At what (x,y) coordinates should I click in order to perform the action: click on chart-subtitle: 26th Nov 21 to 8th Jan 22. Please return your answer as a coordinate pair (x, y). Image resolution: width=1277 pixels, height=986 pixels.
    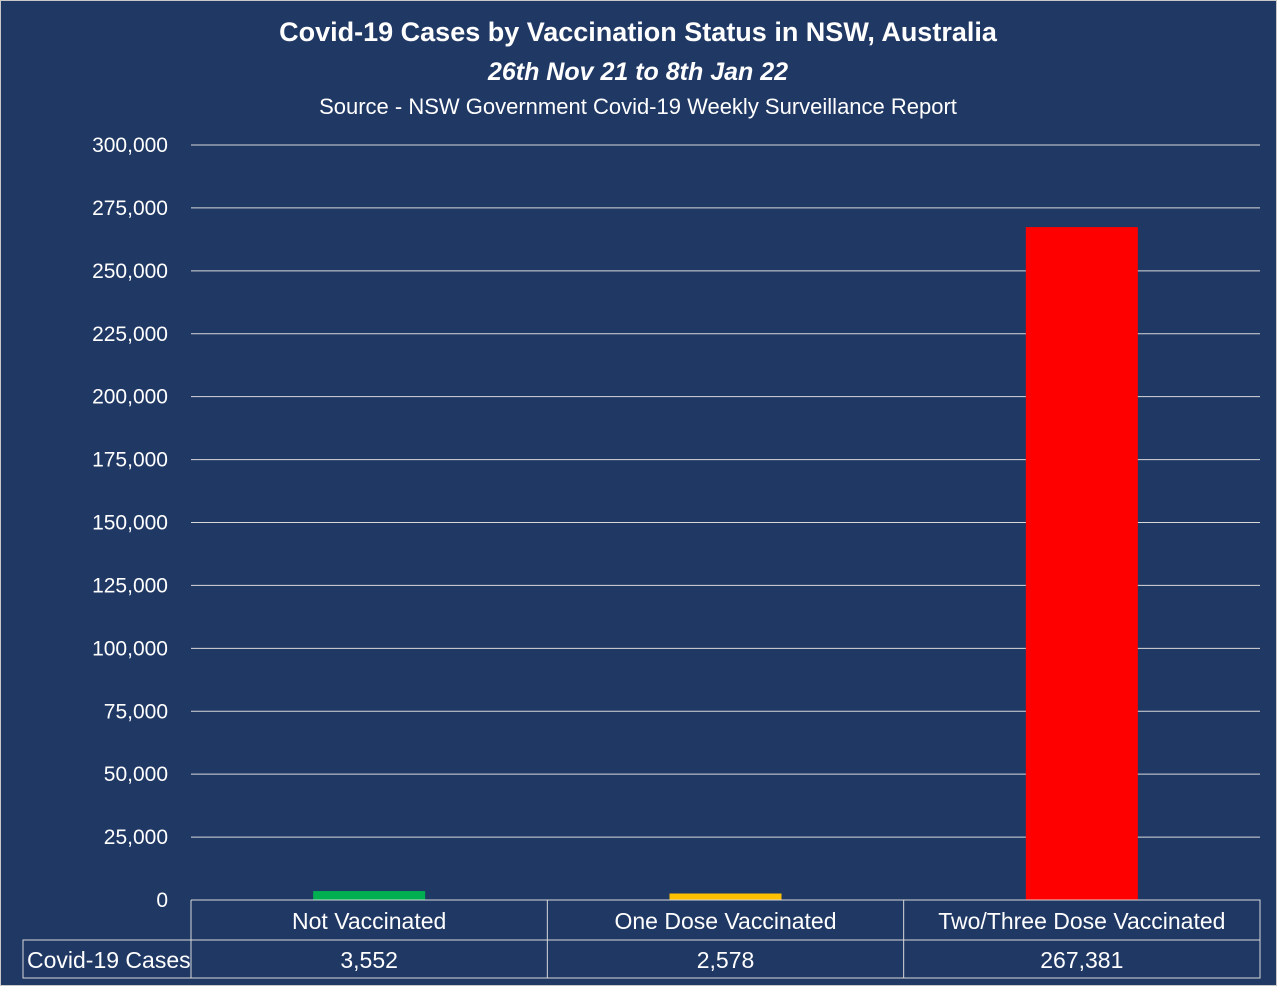
    Looking at the image, I should click on (637, 72).